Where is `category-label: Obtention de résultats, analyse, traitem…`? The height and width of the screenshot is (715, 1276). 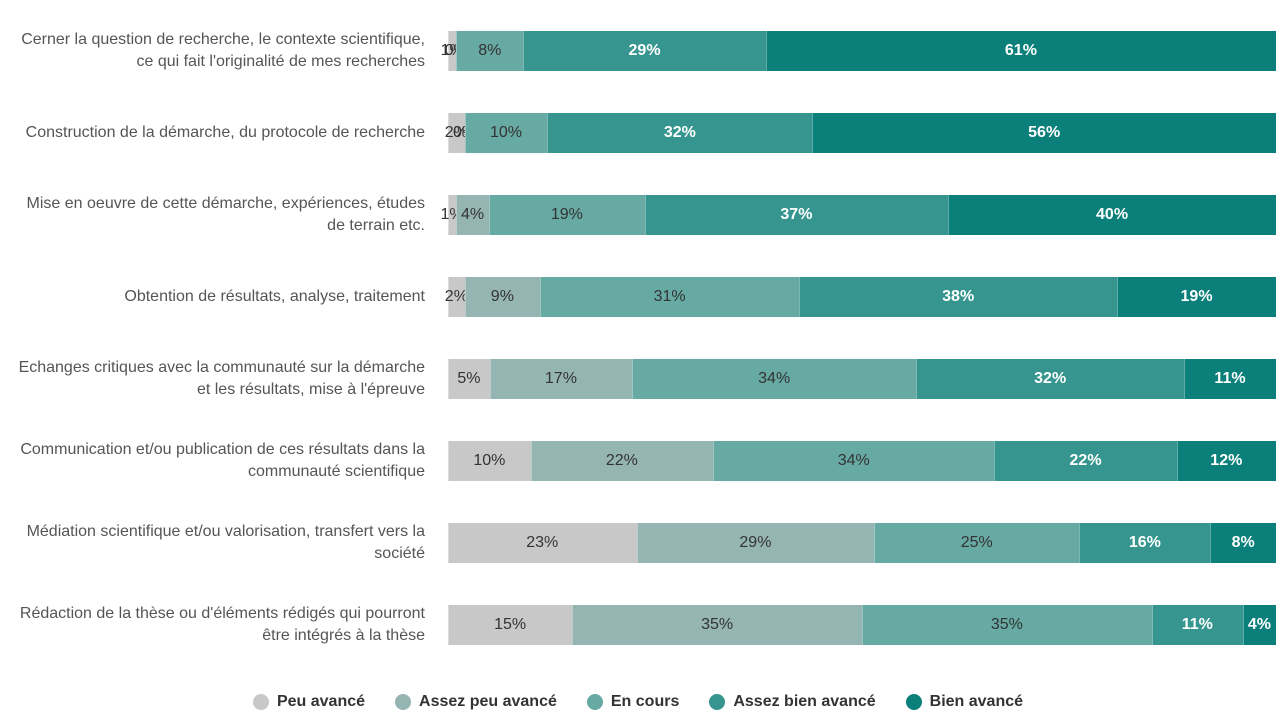
category-label: Obtention de résultats, analyse, traitem… is located at coordinates (274, 296).